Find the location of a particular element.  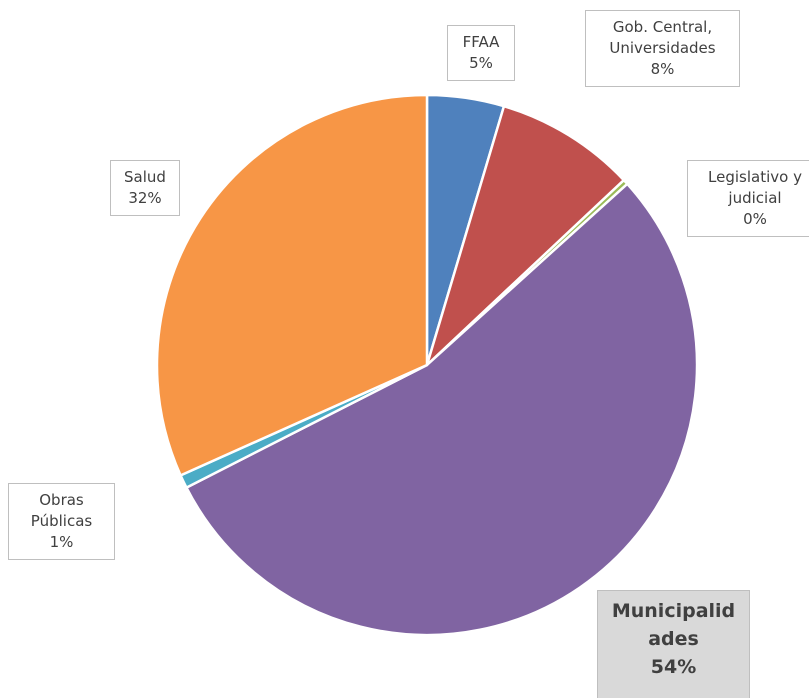

data-label: Legislativo y judicial 0% is located at coordinates (748, 198).